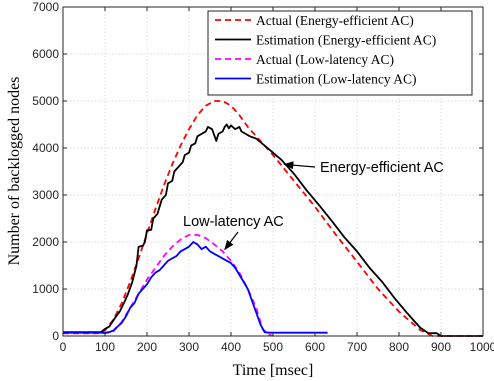 This screenshot has width=494, height=381. What do you see at coordinates (14, 171) in the screenshot?
I see `y-axis-label: Number of backlogged nodes` at bounding box center [14, 171].